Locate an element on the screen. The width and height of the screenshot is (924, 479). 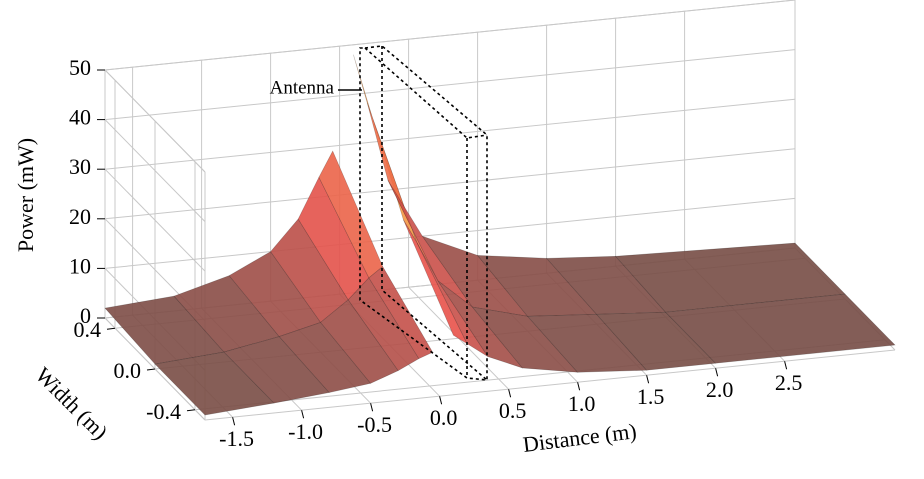
z-tick-label: 40 is located at coordinates (80, 117).